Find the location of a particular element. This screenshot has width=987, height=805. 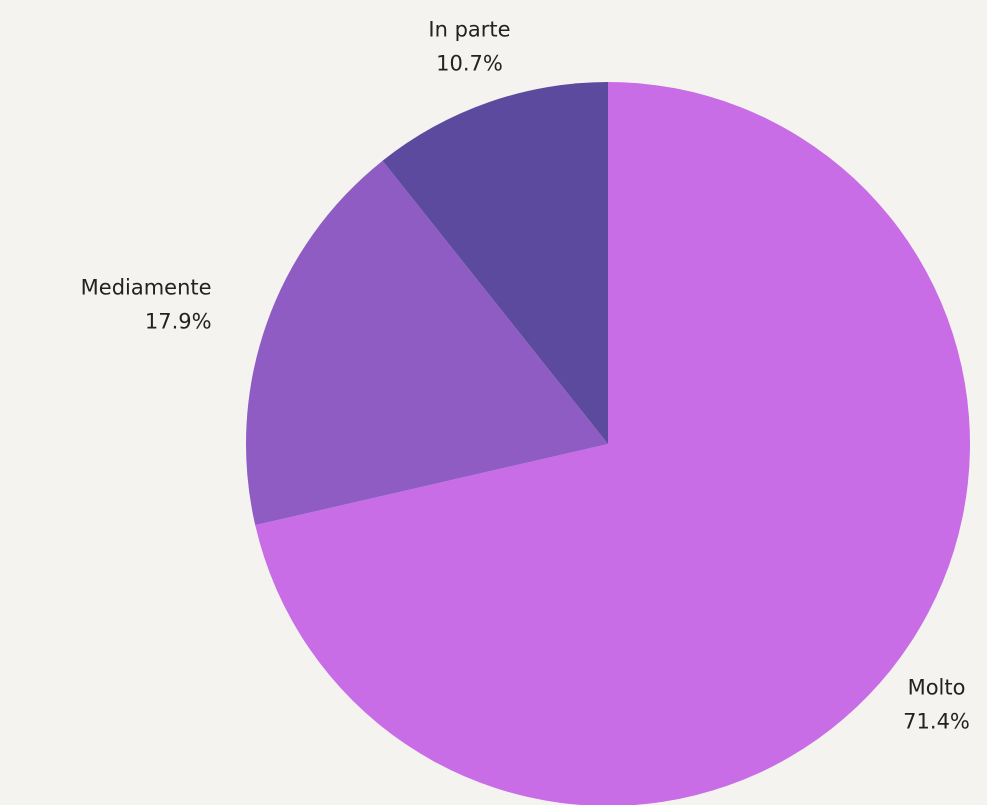

slice-value-label: 71.4% is located at coordinates (936, 722).